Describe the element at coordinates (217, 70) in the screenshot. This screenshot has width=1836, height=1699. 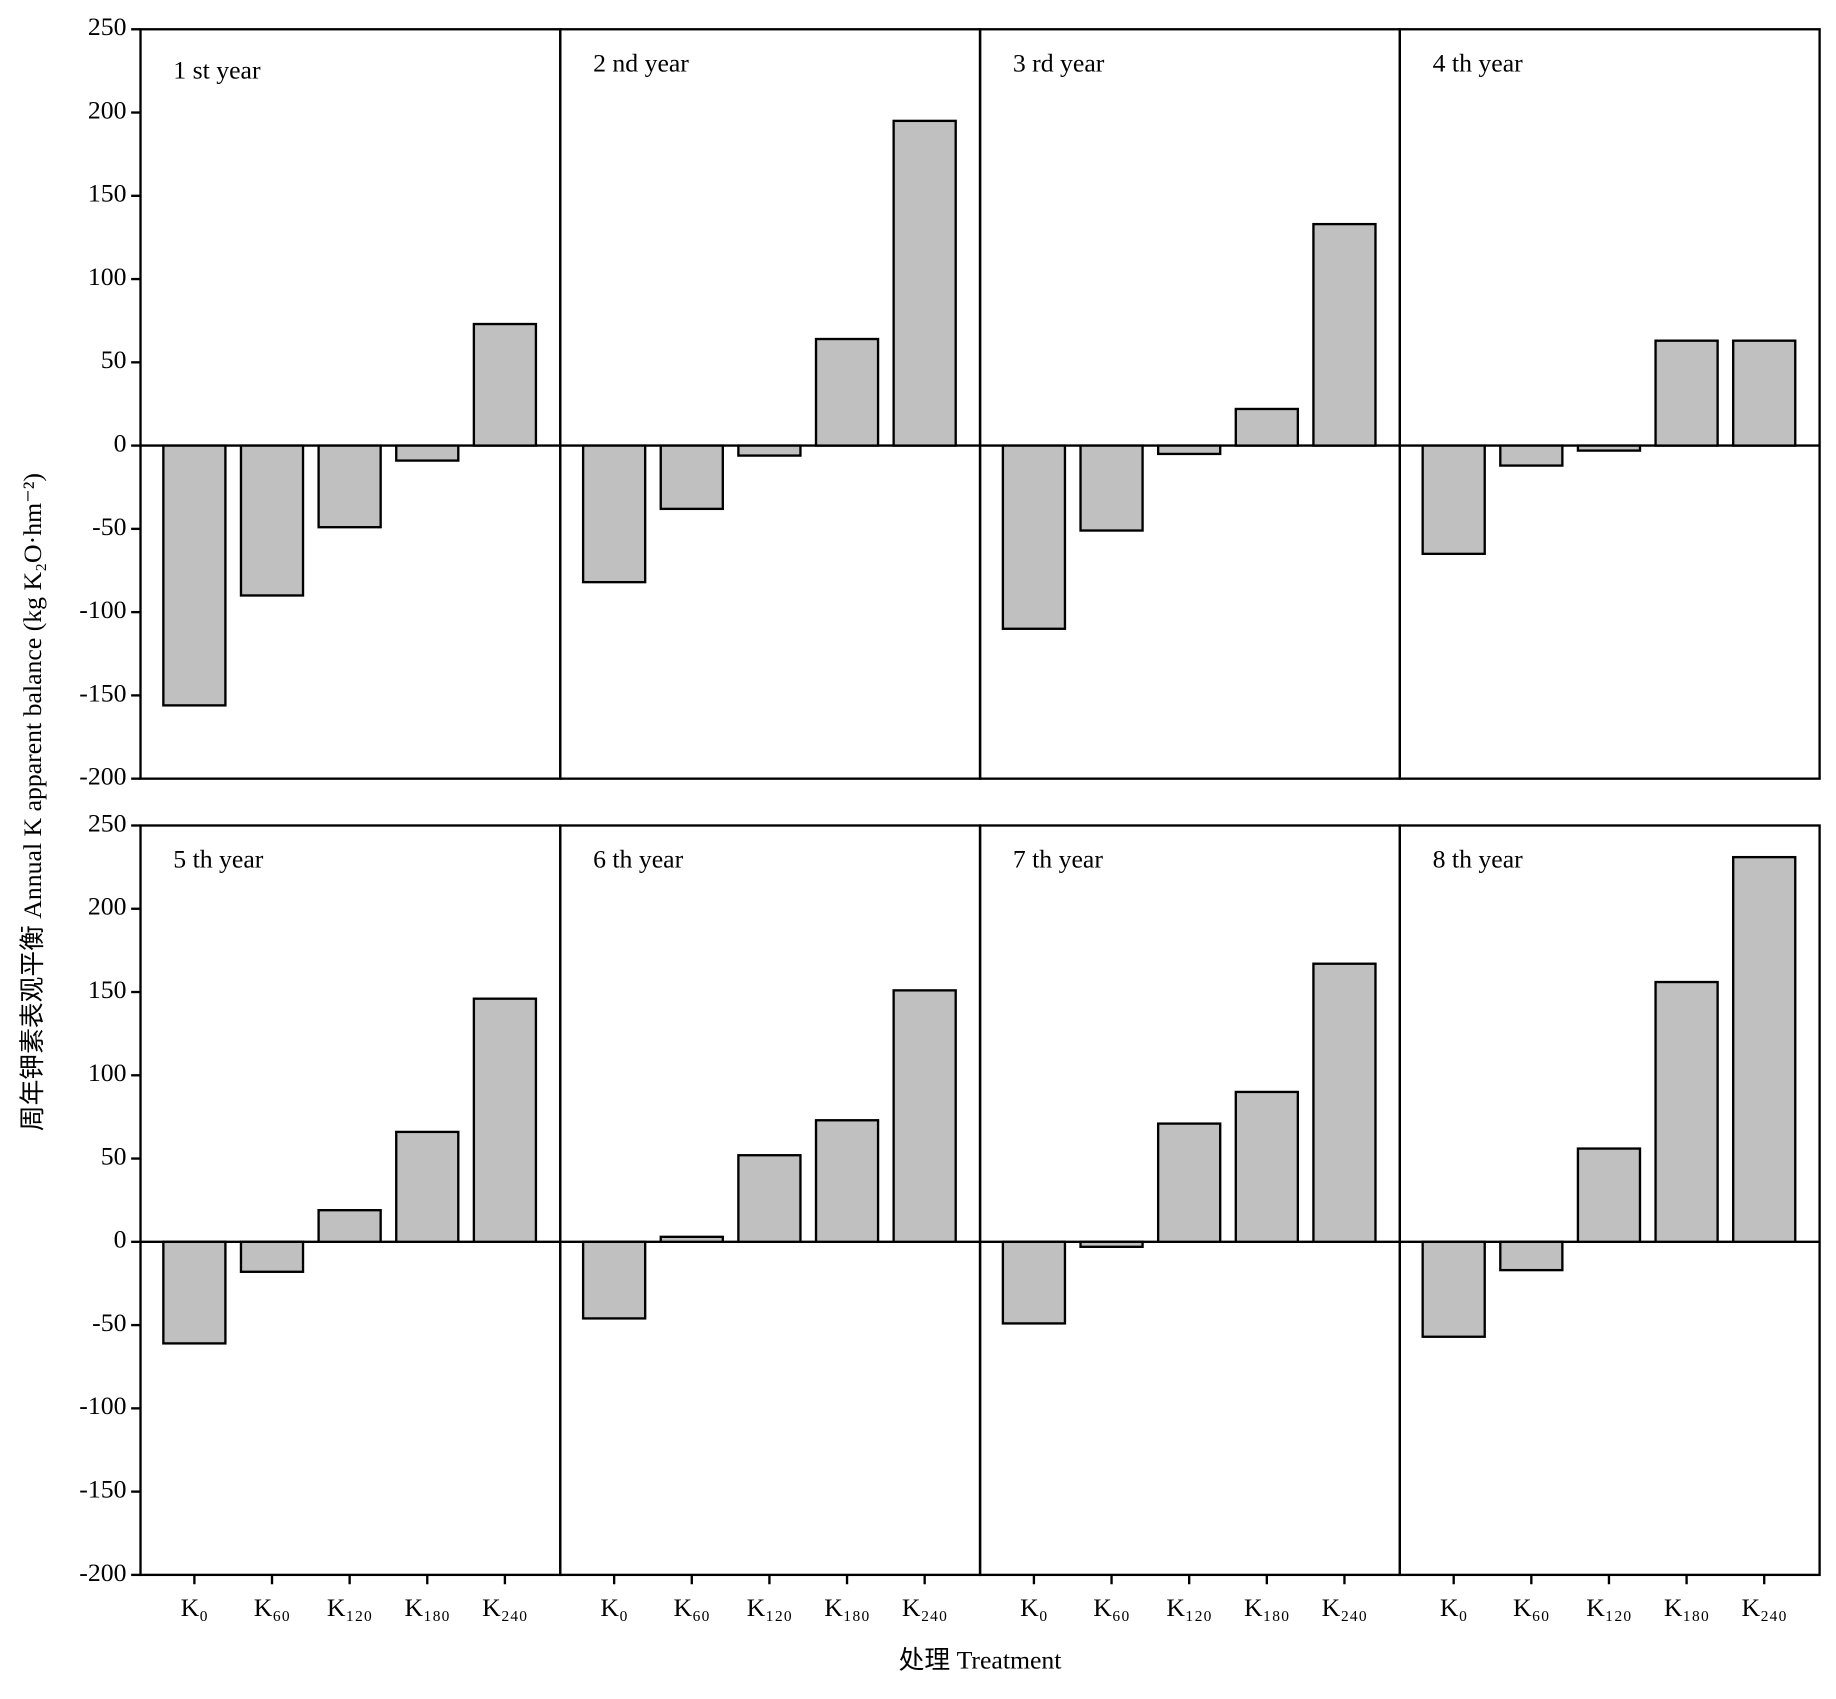
I see `panel-title: 1 st year` at that location.